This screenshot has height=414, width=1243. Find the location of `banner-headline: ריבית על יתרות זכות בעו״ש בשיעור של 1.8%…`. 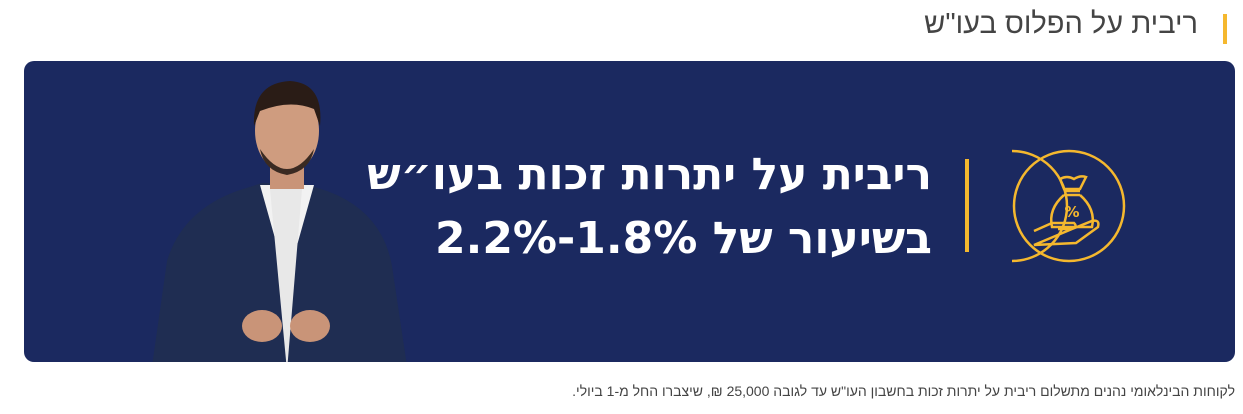

banner-headline: ריבית על יתרות זכות בעו״ש בשיעור של 1.8%… is located at coordinates (649, 207).